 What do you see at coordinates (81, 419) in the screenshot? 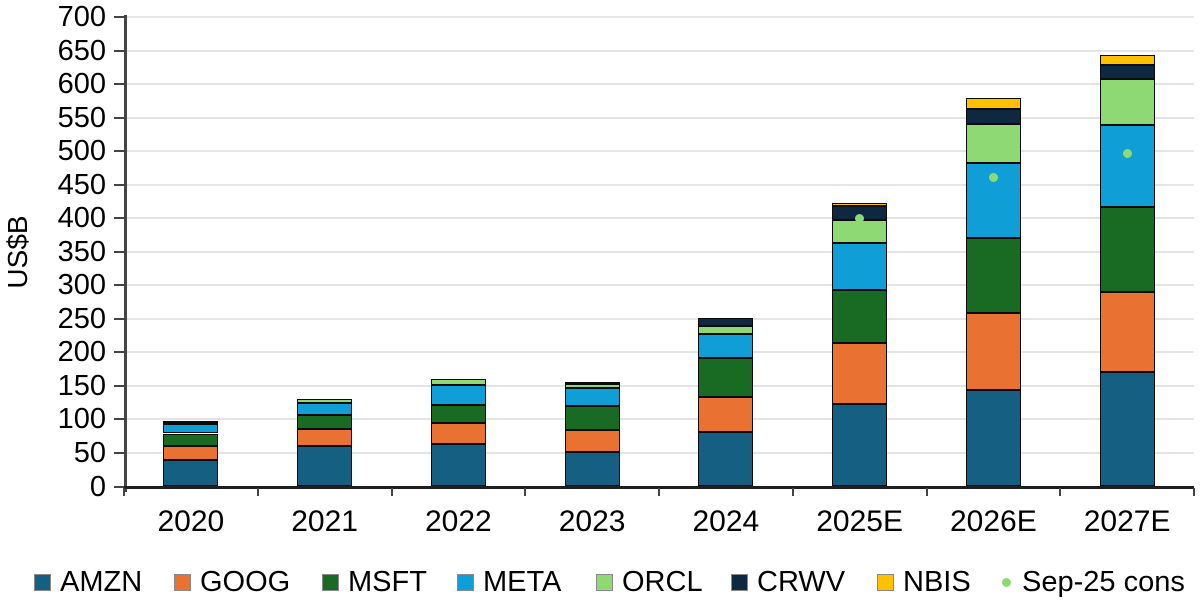
I see `y-tick-label: 100` at bounding box center [81, 419].